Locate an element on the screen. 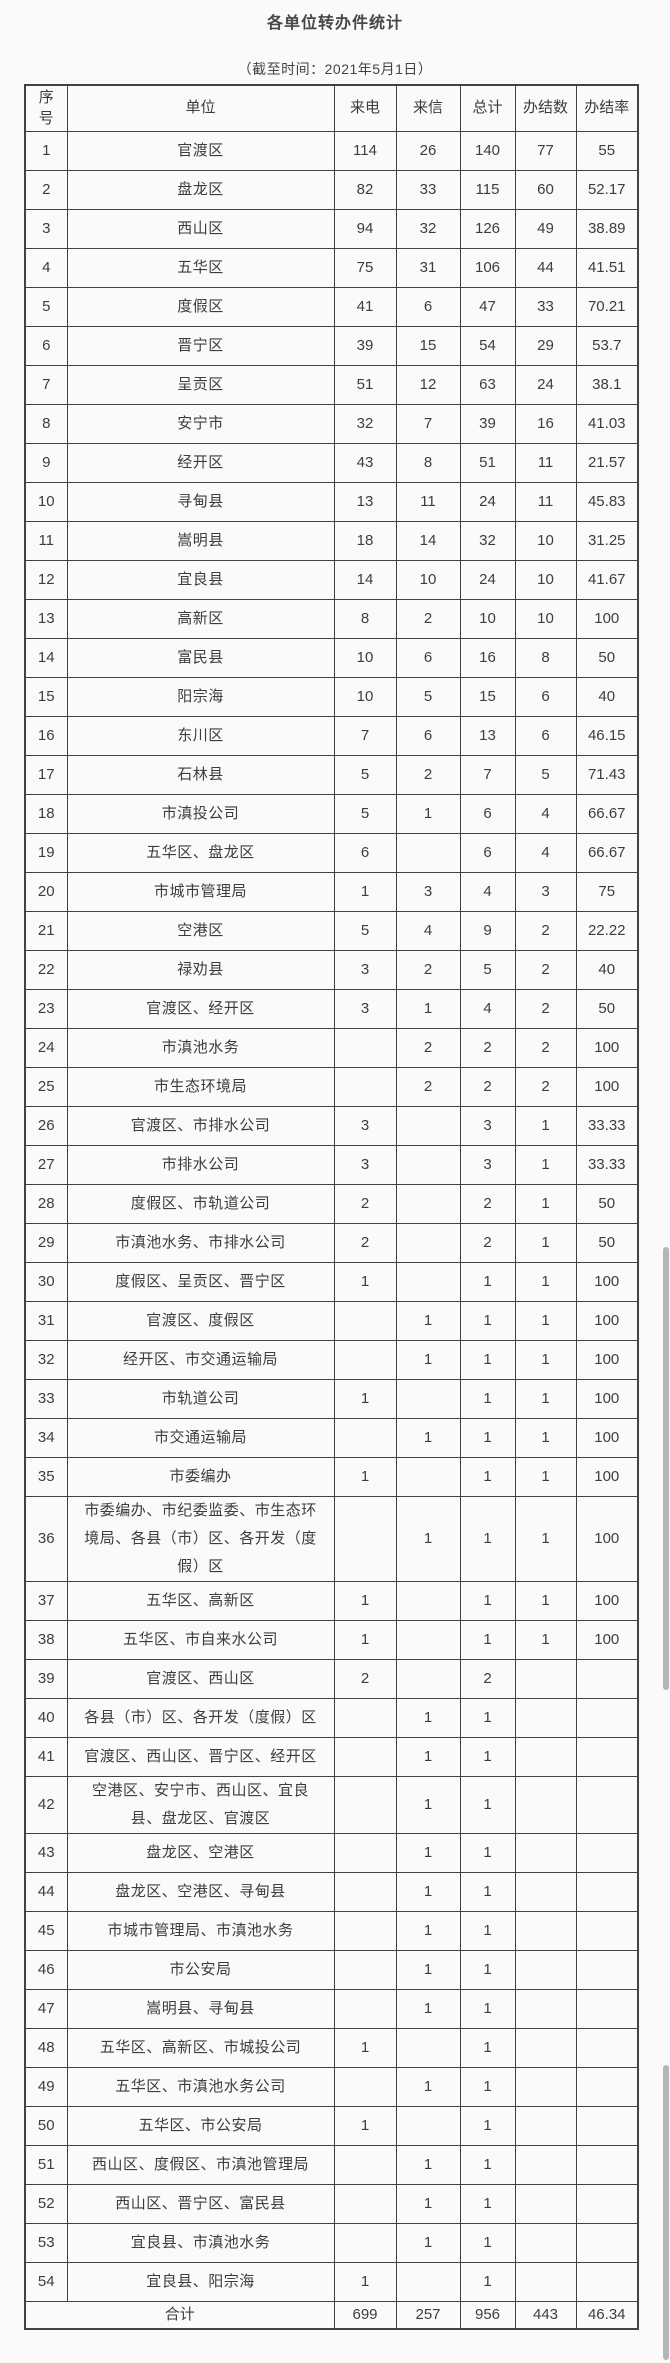  row-number-cell: 26 is located at coordinates (46, 1125).